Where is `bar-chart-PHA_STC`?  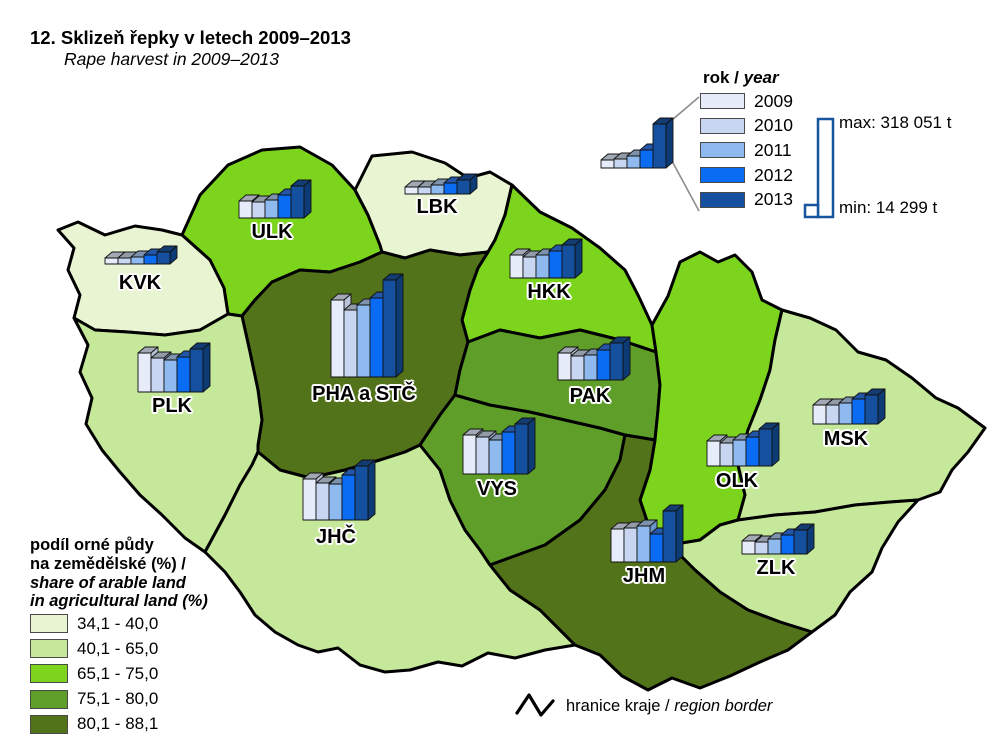 bar-chart-PHA_STC is located at coordinates (367, 323).